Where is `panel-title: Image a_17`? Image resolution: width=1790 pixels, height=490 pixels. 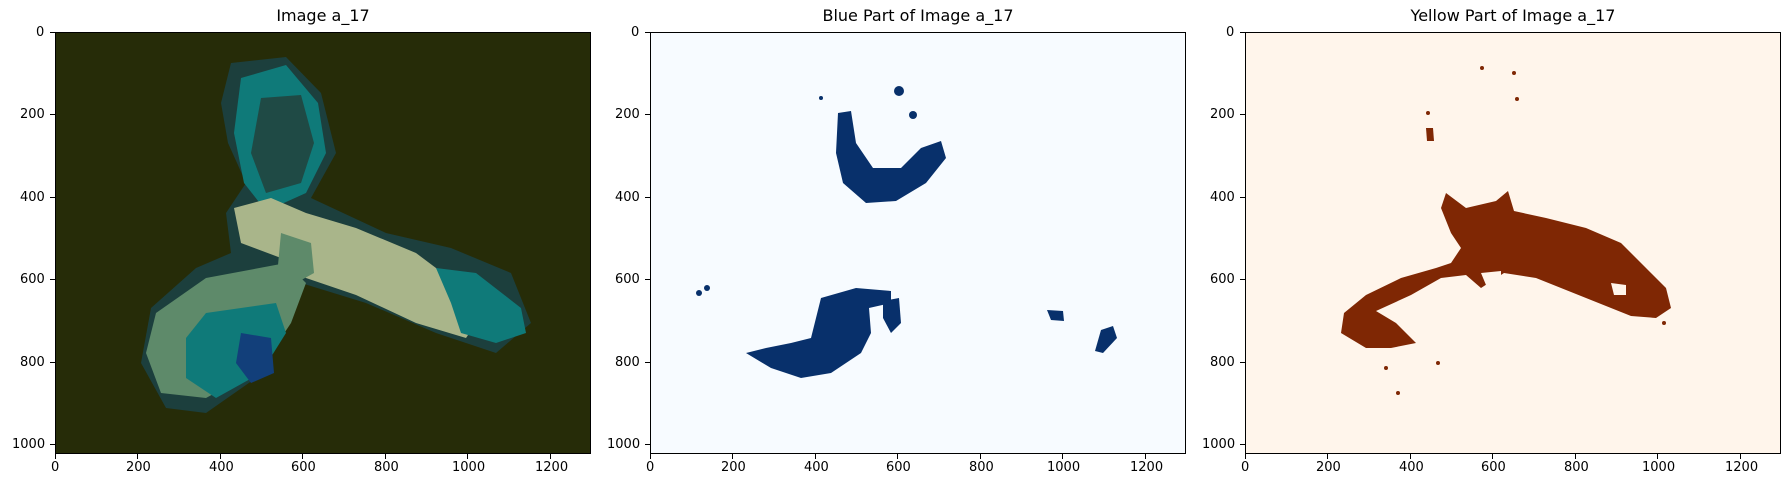
panel-title: Image a_17 is located at coordinates (323, 15).